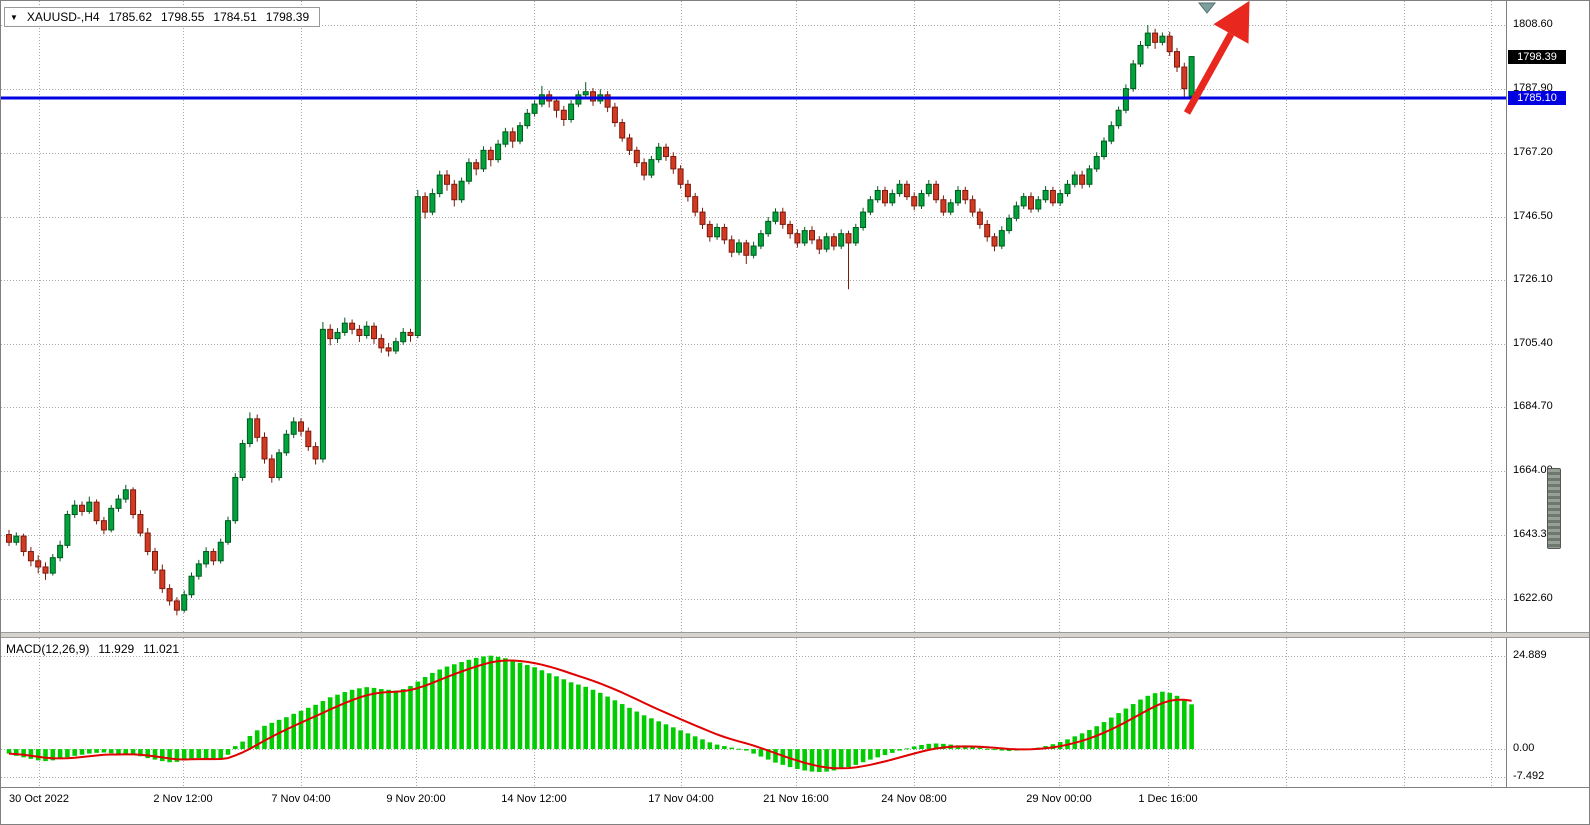 The height and width of the screenshot is (825, 1590). I want to click on pane-separator, so click(795, 635).